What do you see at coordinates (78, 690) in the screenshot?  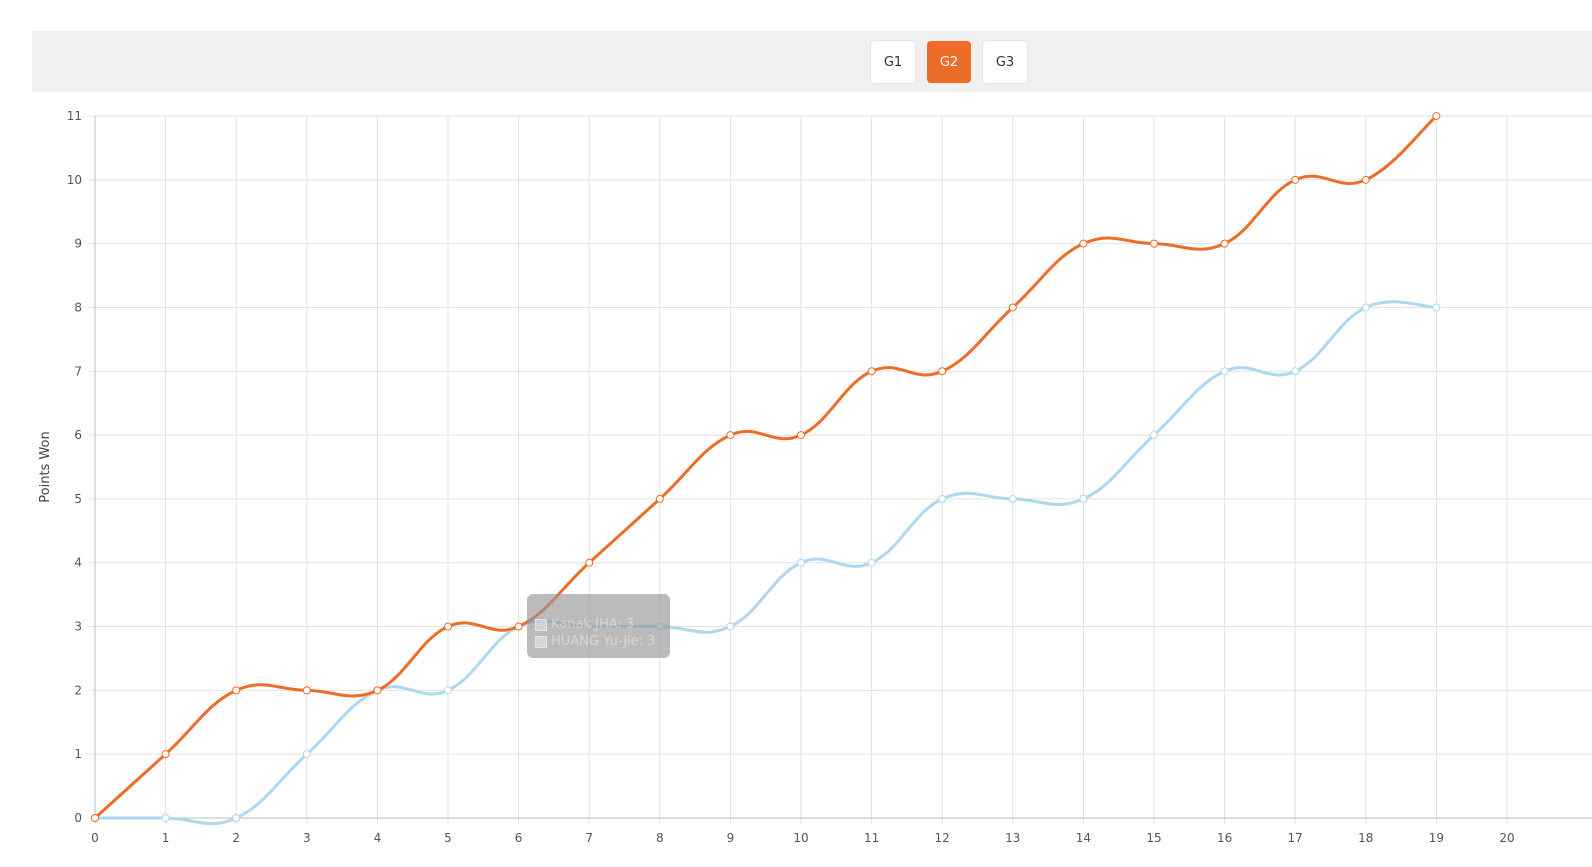 I see `y-tick-label: 2` at bounding box center [78, 690].